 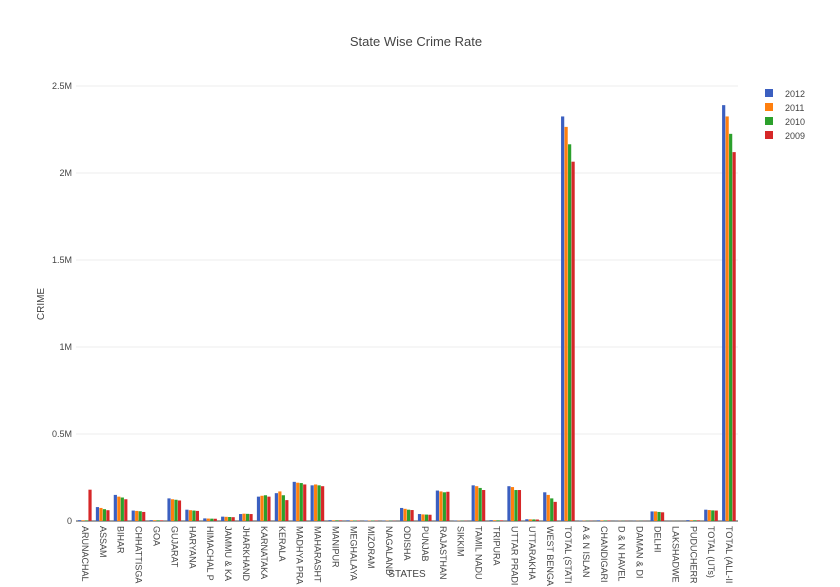 What do you see at coordinates (785, 115) in the screenshot?
I see `legend: 2012 2011 2010 2009` at bounding box center [785, 115].